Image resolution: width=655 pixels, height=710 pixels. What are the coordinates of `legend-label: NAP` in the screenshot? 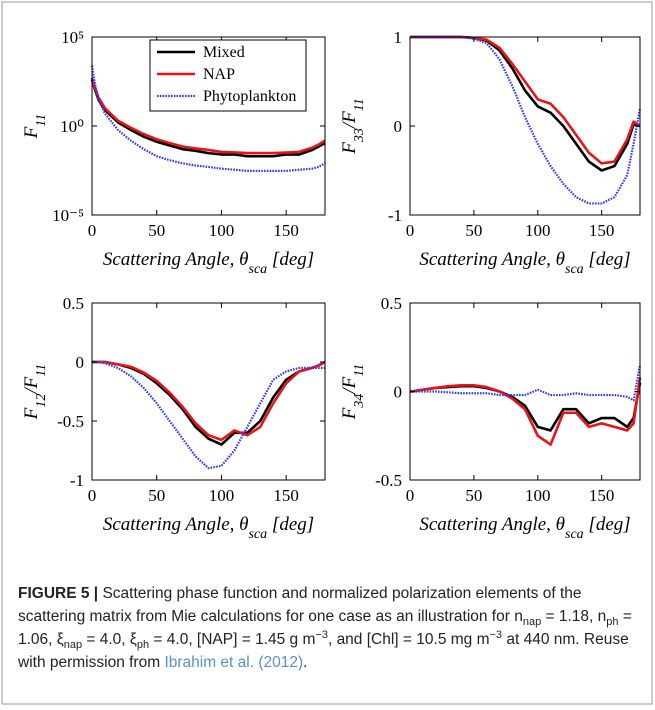 It's located at (219, 74).